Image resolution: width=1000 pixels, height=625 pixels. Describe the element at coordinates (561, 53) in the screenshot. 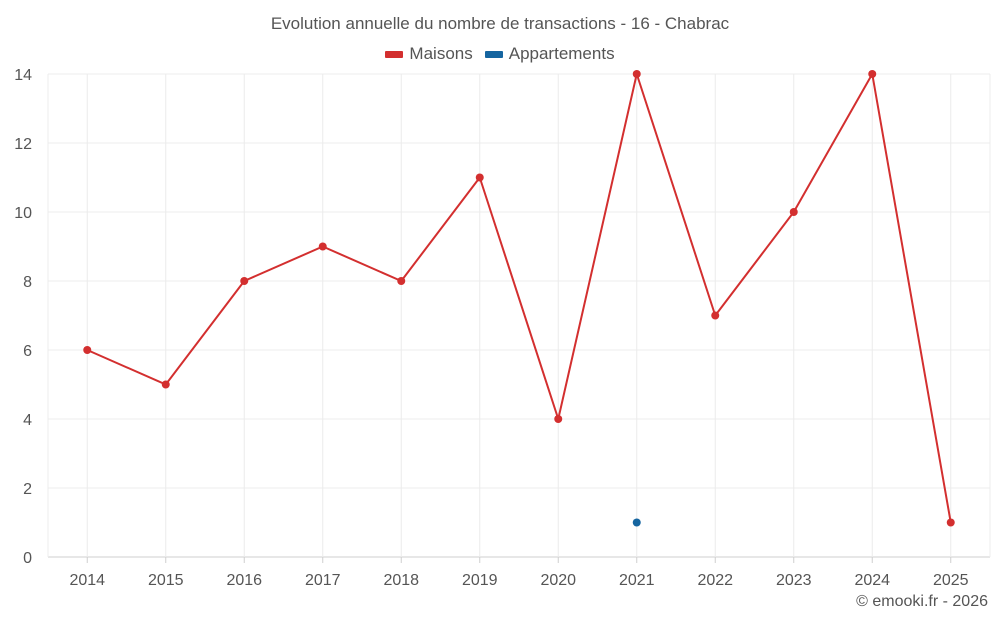

I see `legend-label-appartements: Appartements` at that location.